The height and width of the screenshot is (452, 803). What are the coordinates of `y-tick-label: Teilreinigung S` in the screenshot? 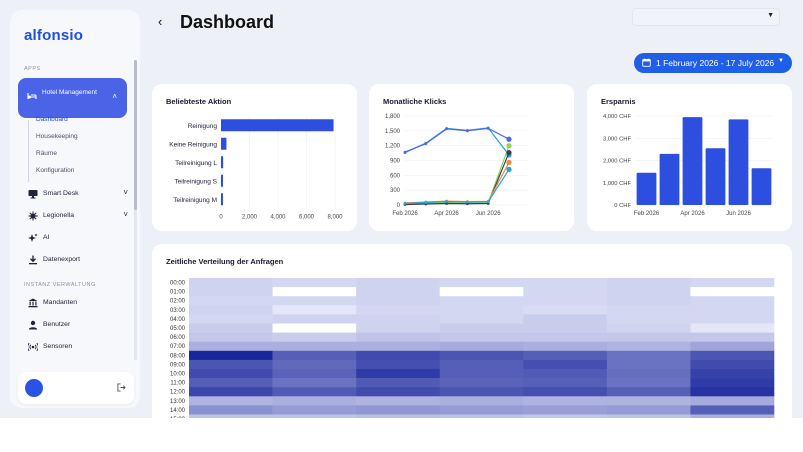 It's located at (195, 181).